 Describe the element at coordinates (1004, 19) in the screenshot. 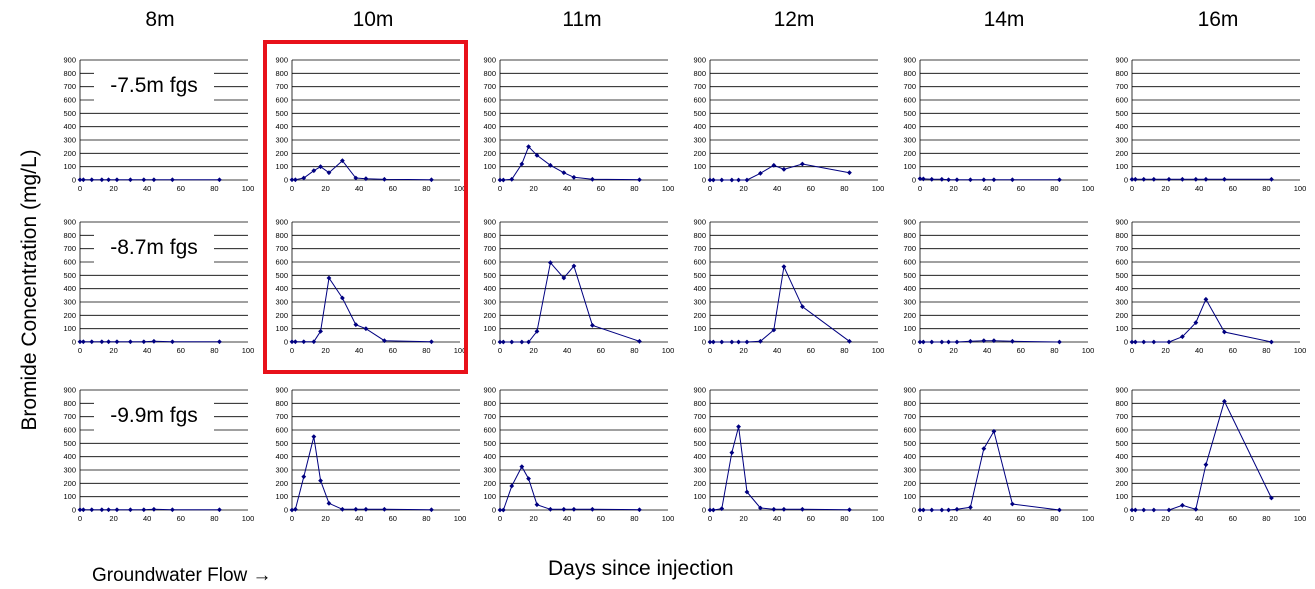

I see `column-title-14m: 14m` at that location.